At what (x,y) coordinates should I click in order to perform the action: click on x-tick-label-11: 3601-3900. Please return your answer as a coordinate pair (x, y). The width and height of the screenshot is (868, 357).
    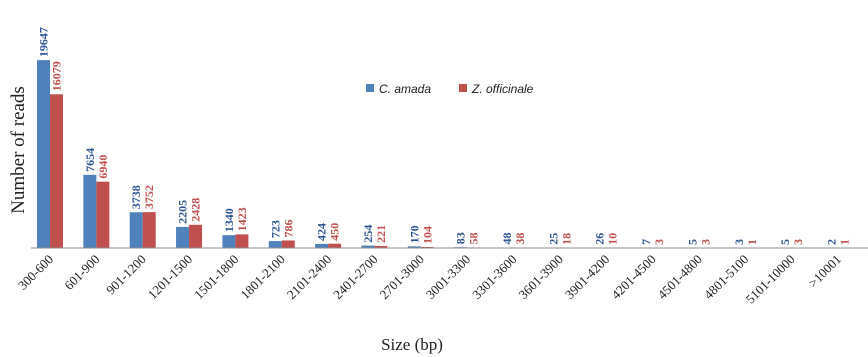
    Looking at the image, I should click on (541, 277).